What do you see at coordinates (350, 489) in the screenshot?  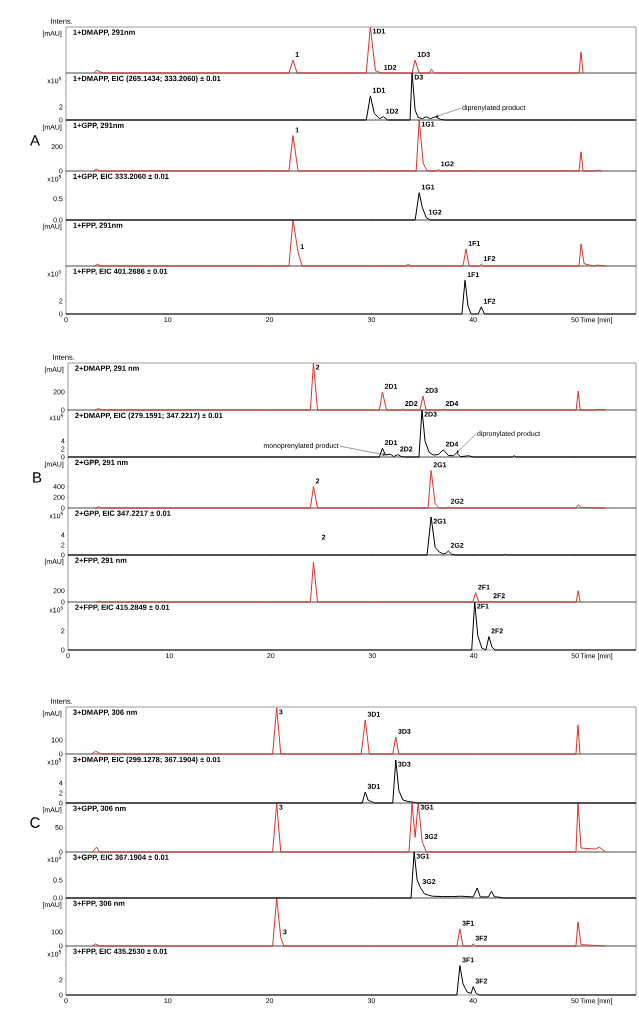 I see `line-series` at bounding box center [350, 489].